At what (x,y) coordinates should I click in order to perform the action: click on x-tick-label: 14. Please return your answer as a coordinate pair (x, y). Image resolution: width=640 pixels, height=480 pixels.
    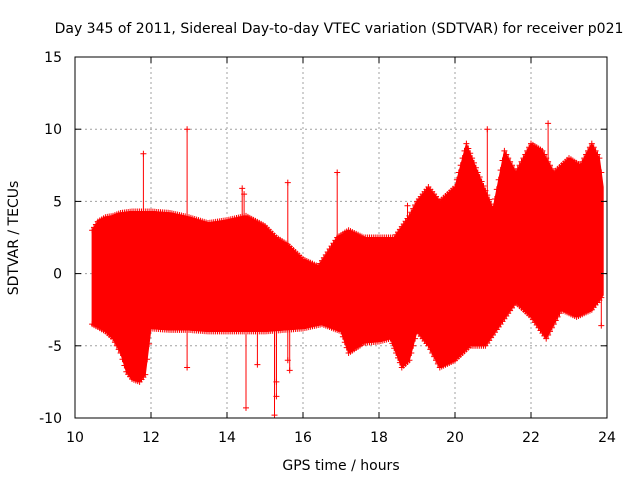
    Looking at the image, I should click on (227, 438).